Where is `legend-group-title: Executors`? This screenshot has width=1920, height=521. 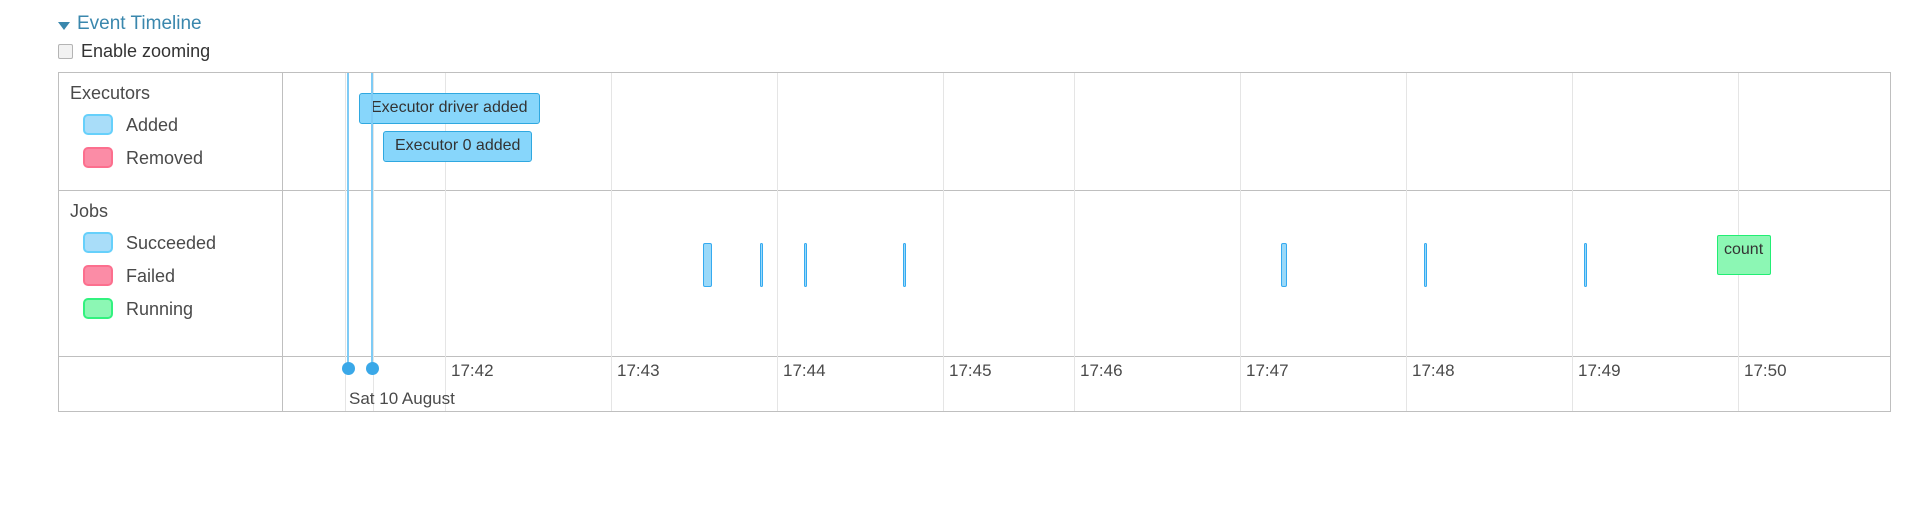
legend-group-title: Executors is located at coordinates (110, 93).